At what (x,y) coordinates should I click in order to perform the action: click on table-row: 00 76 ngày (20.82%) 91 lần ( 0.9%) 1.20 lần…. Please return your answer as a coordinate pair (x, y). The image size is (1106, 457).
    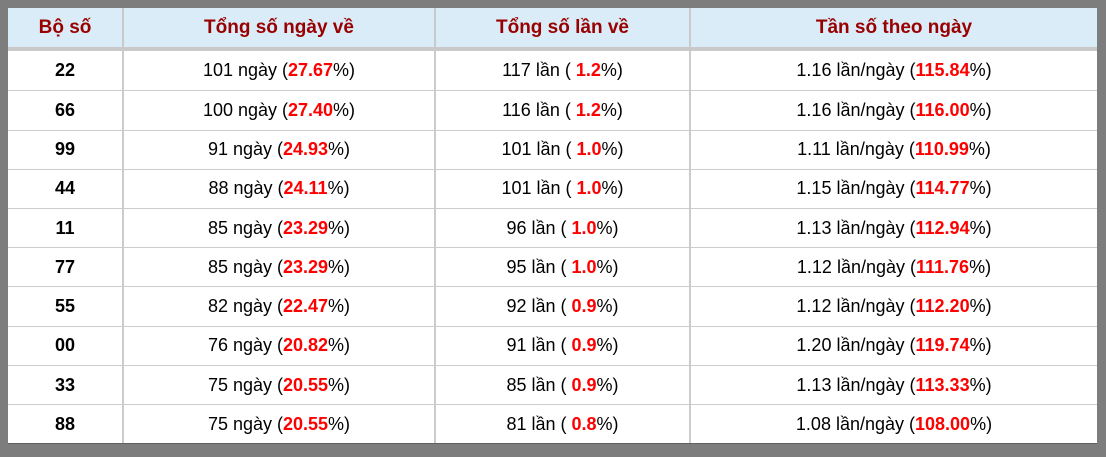
    Looking at the image, I should click on (552, 346).